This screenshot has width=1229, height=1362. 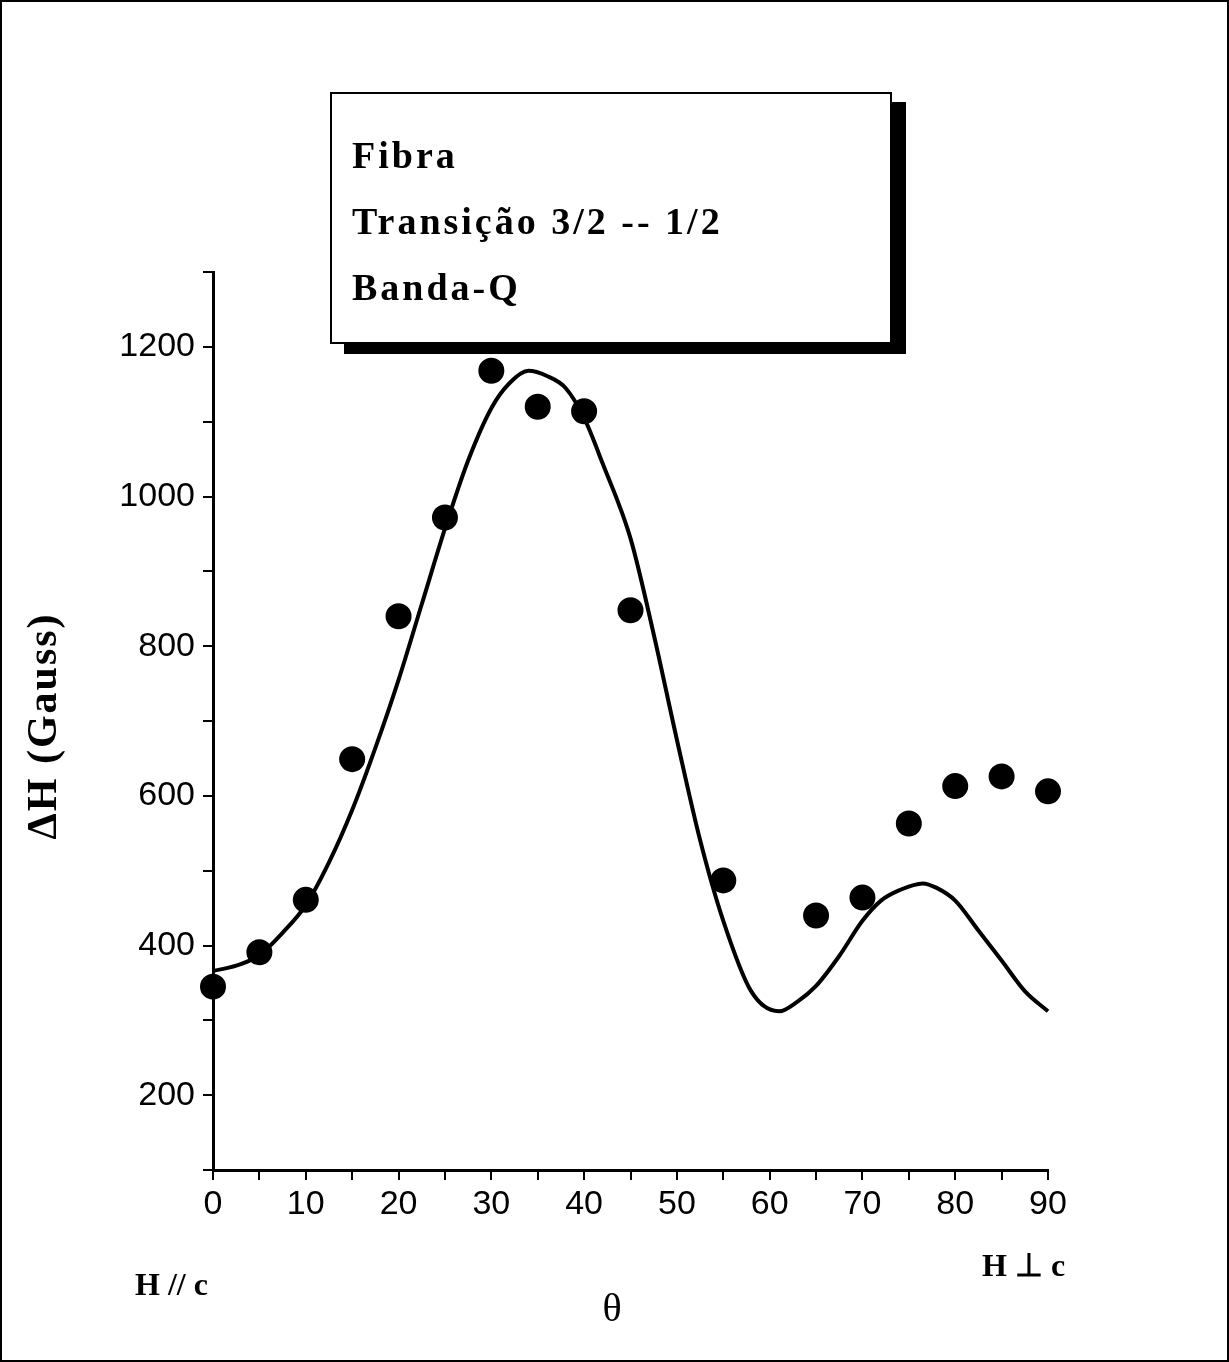 What do you see at coordinates (1048, 1201) in the screenshot?
I see `x-tick-label: 90` at bounding box center [1048, 1201].